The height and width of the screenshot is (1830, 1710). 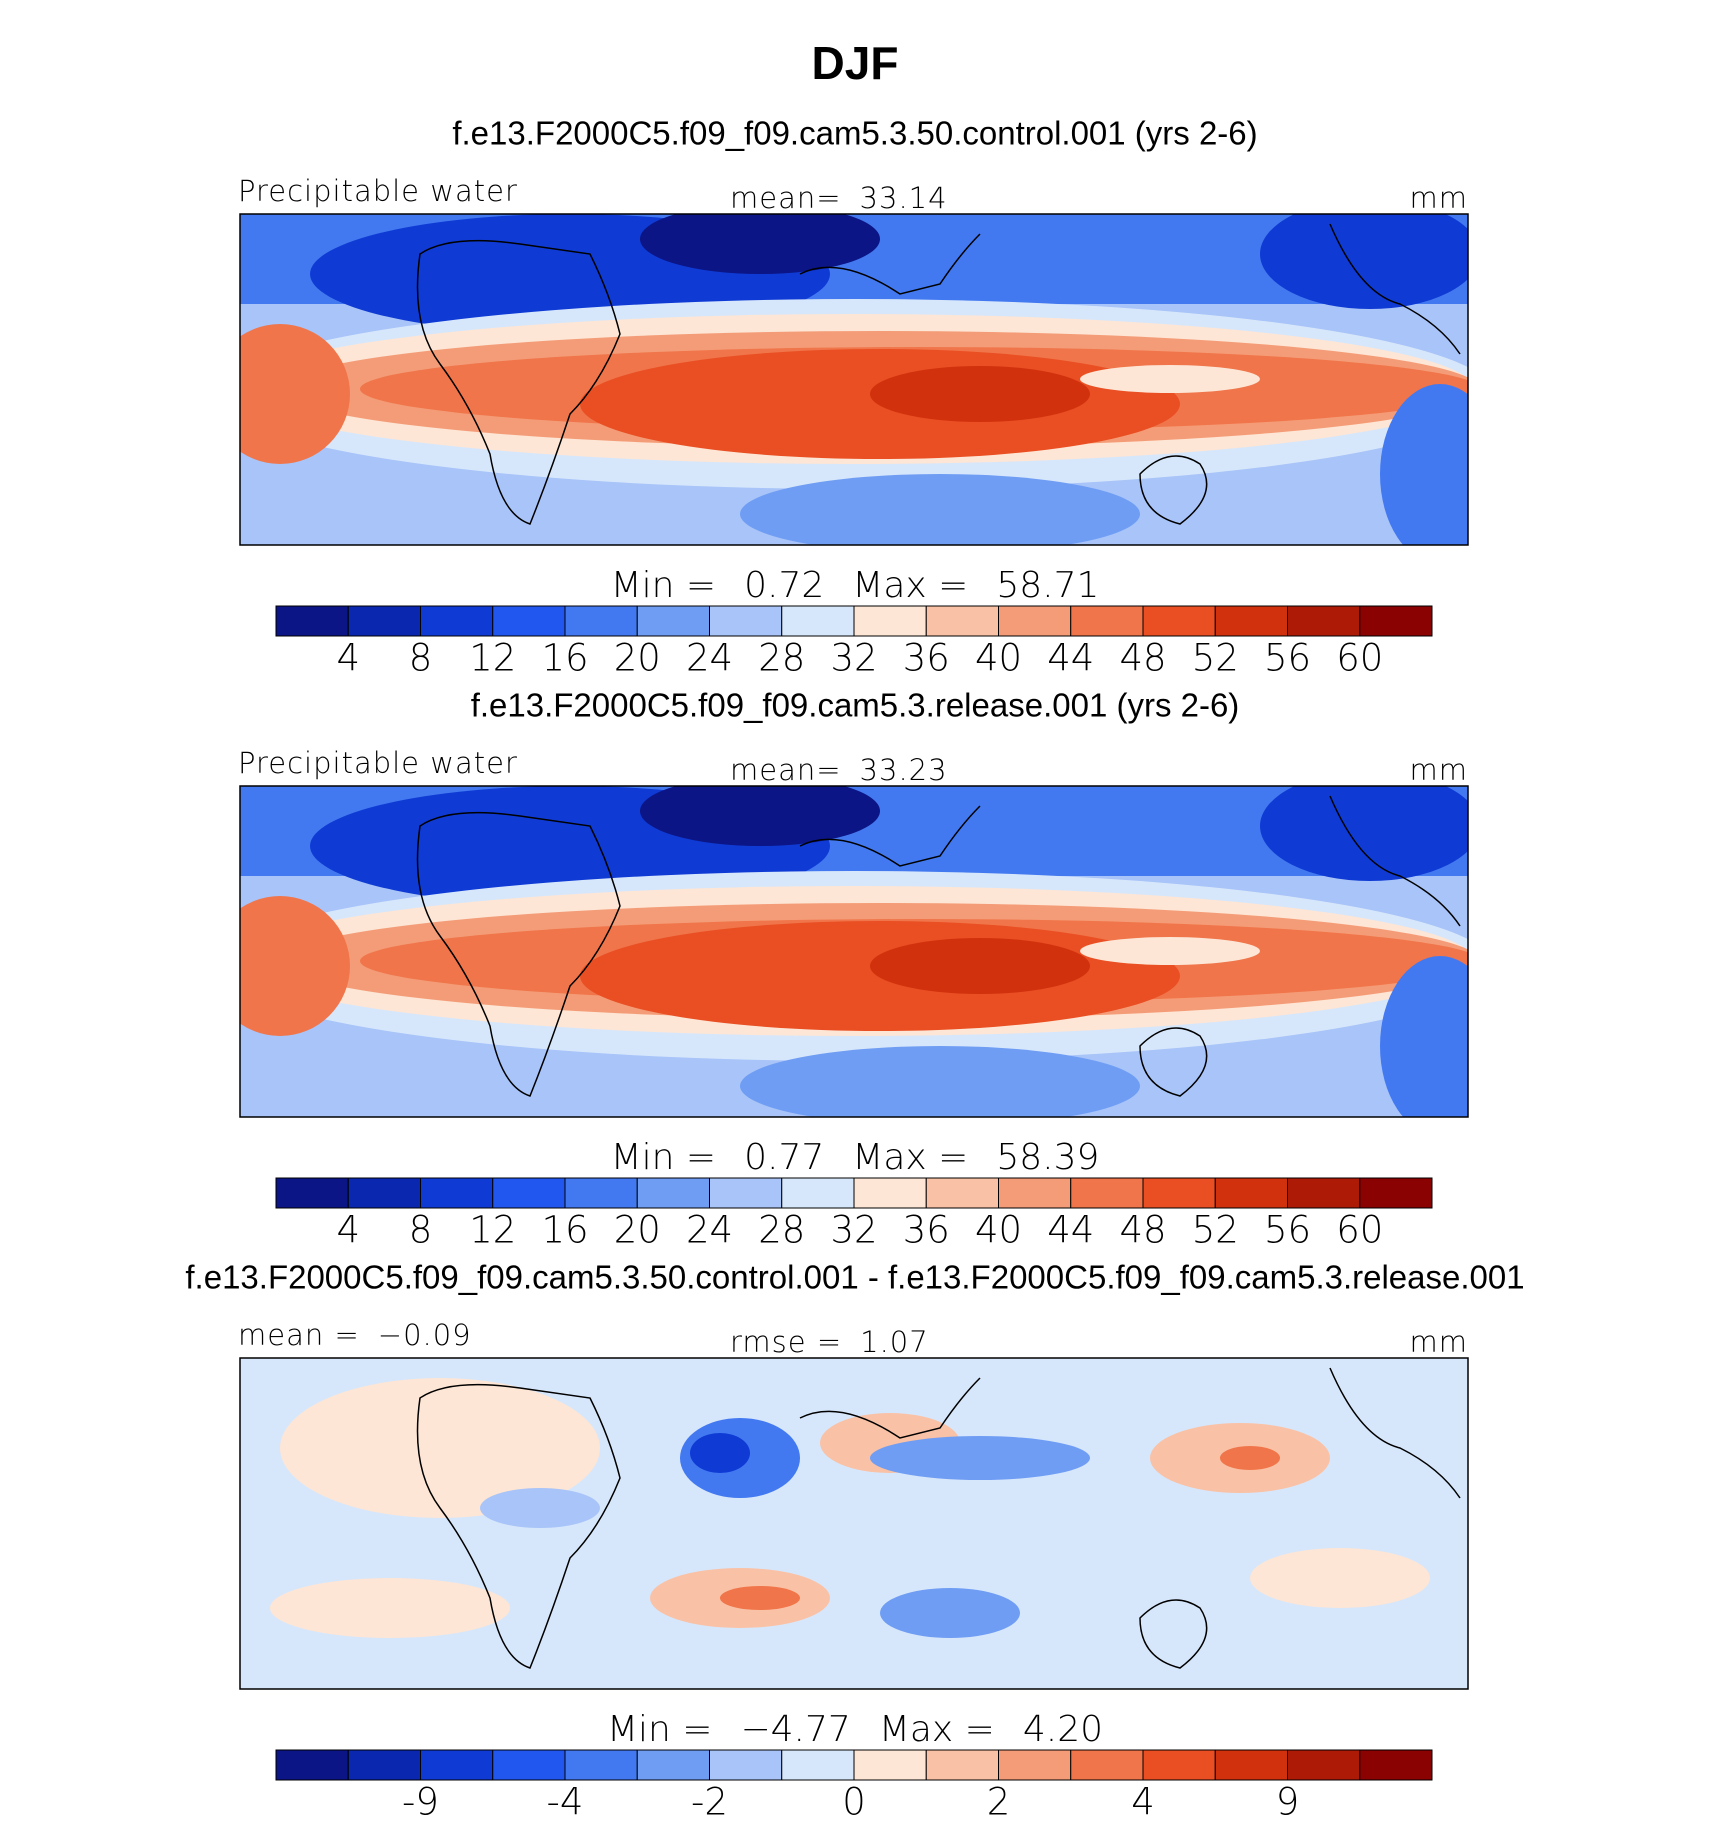 I want to click on center-label: mean= 33.14, so click(x=839, y=198).